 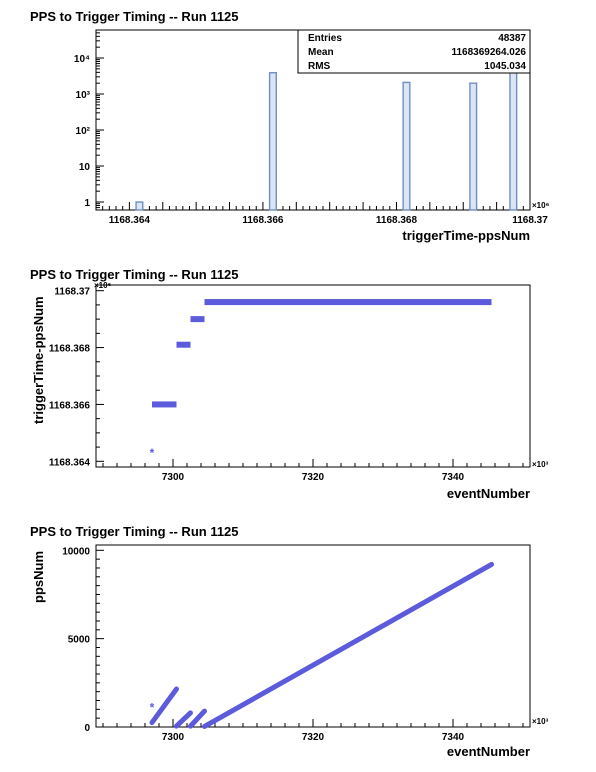 I want to click on y-tick-label: 10⁴, so click(x=82, y=59).